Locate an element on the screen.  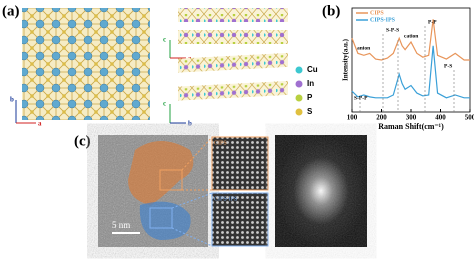
peak-annotation: S-P-S is located at coordinates (392, 30).